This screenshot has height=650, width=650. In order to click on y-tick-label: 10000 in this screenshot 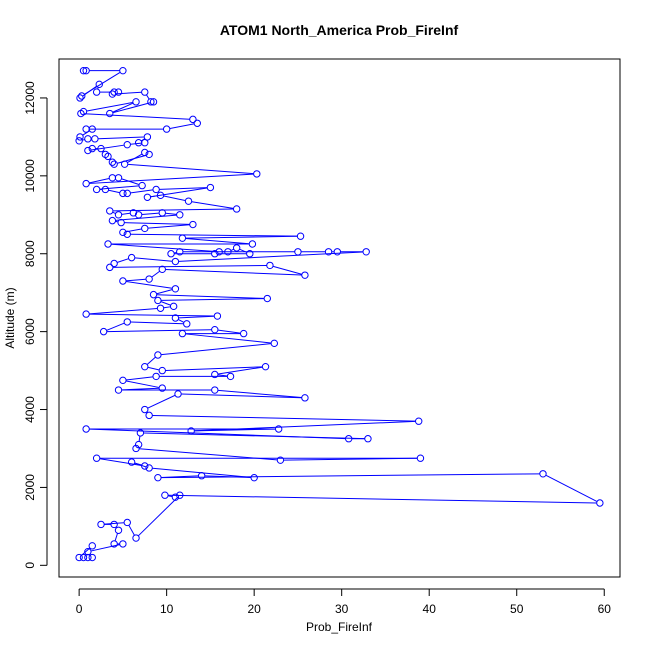, I will do `click(30, 176)`.